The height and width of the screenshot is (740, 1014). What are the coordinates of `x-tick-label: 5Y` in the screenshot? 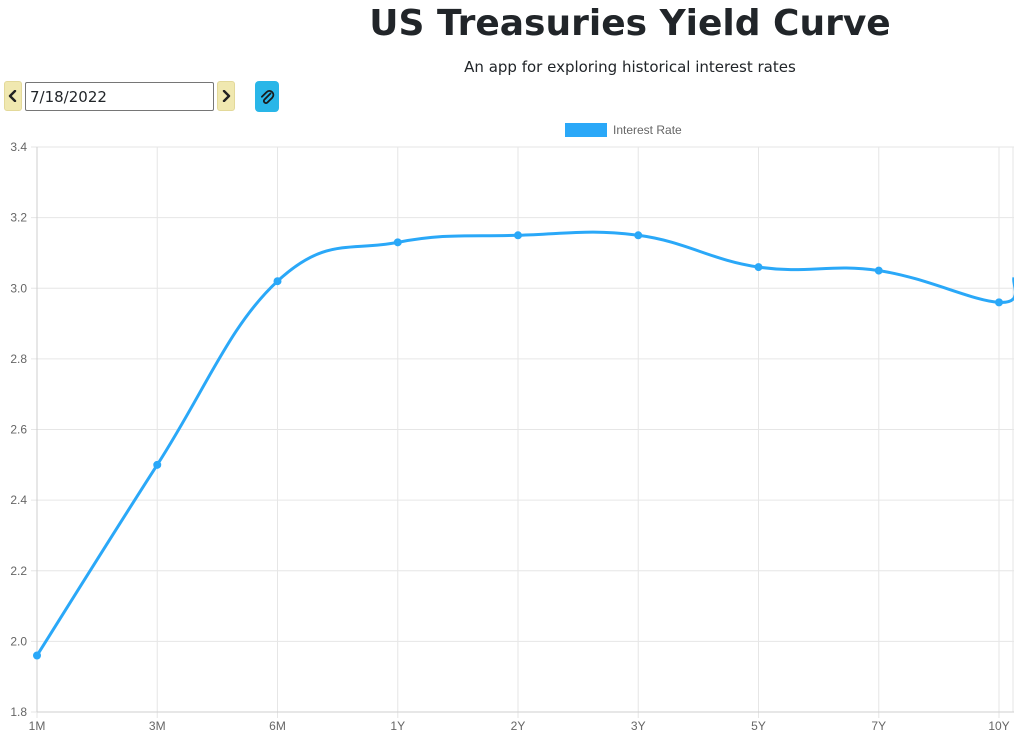 It's located at (758, 726).